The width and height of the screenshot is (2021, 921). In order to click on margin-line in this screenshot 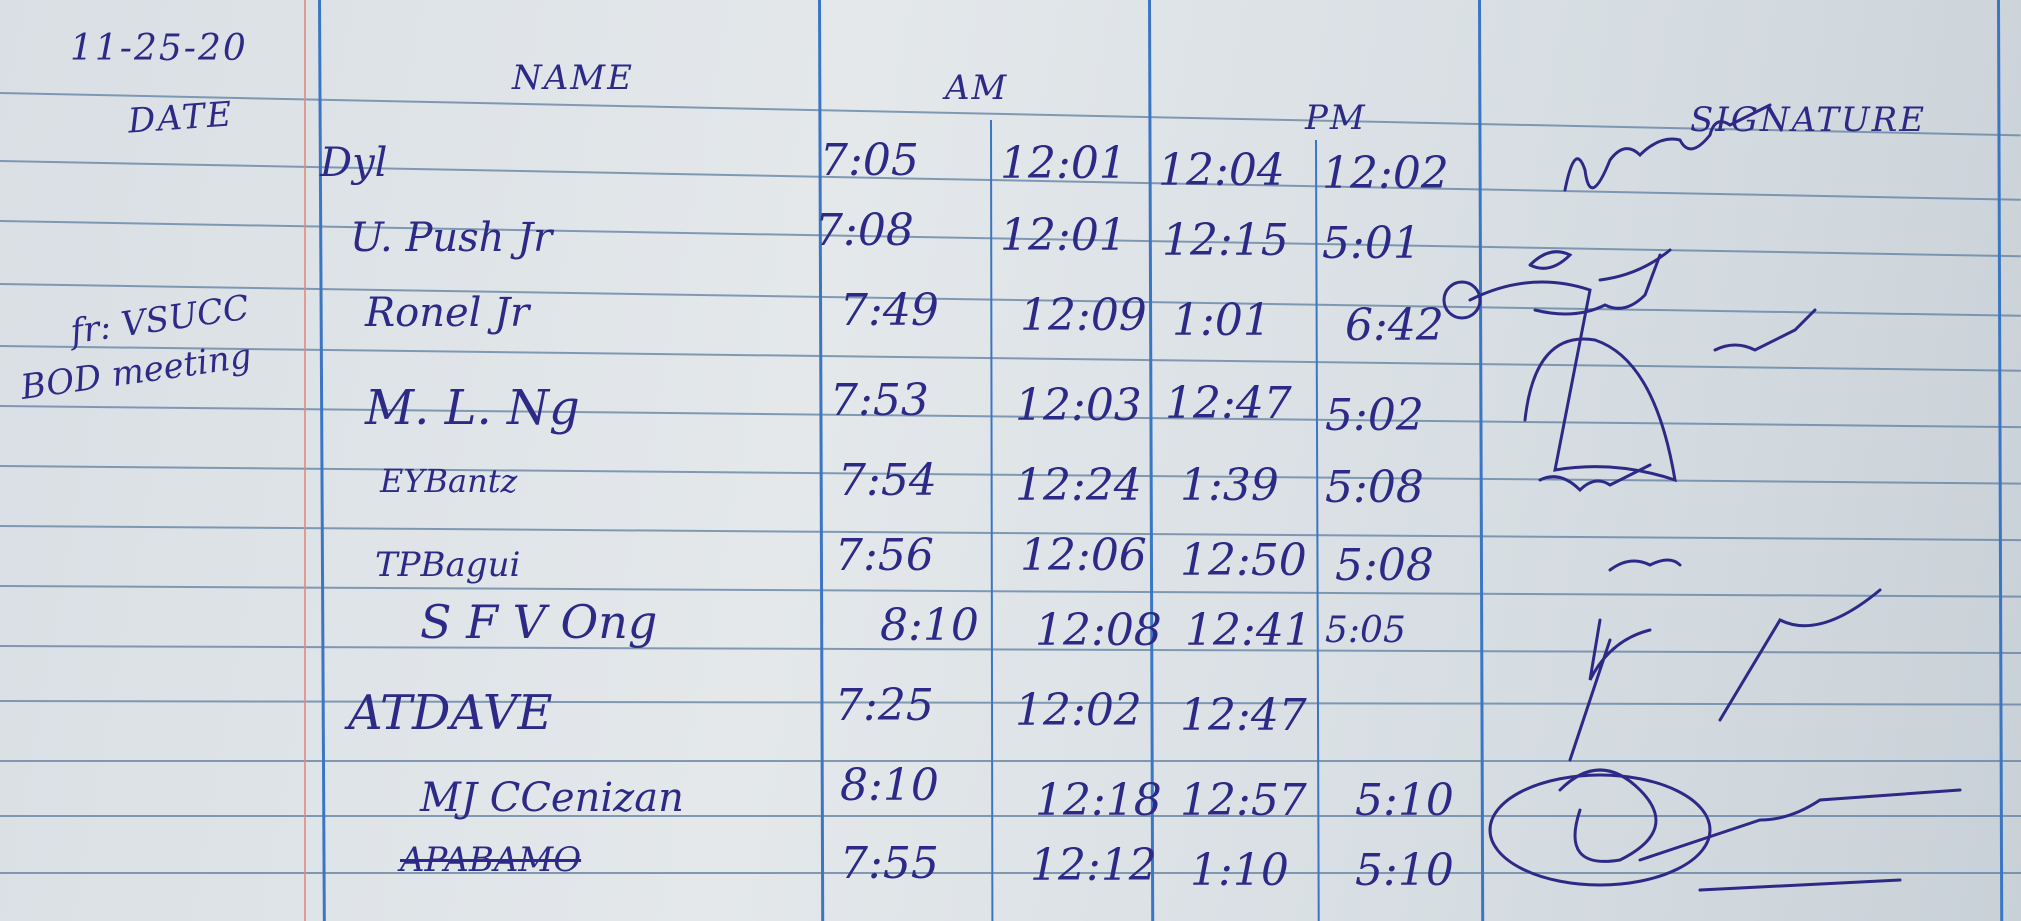, I will do `click(305, 460)`.